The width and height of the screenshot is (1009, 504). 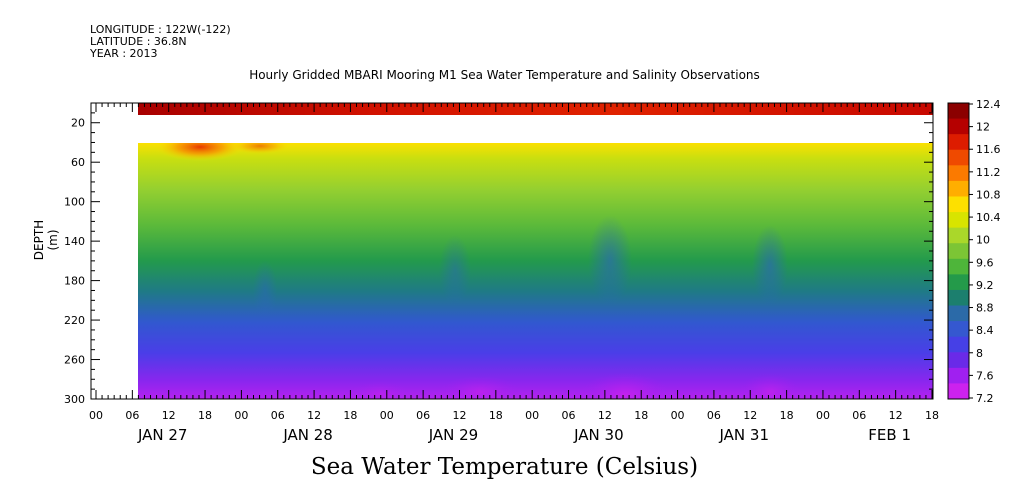 I want to click on colorbar-label: 11.6, so click(x=988, y=149).